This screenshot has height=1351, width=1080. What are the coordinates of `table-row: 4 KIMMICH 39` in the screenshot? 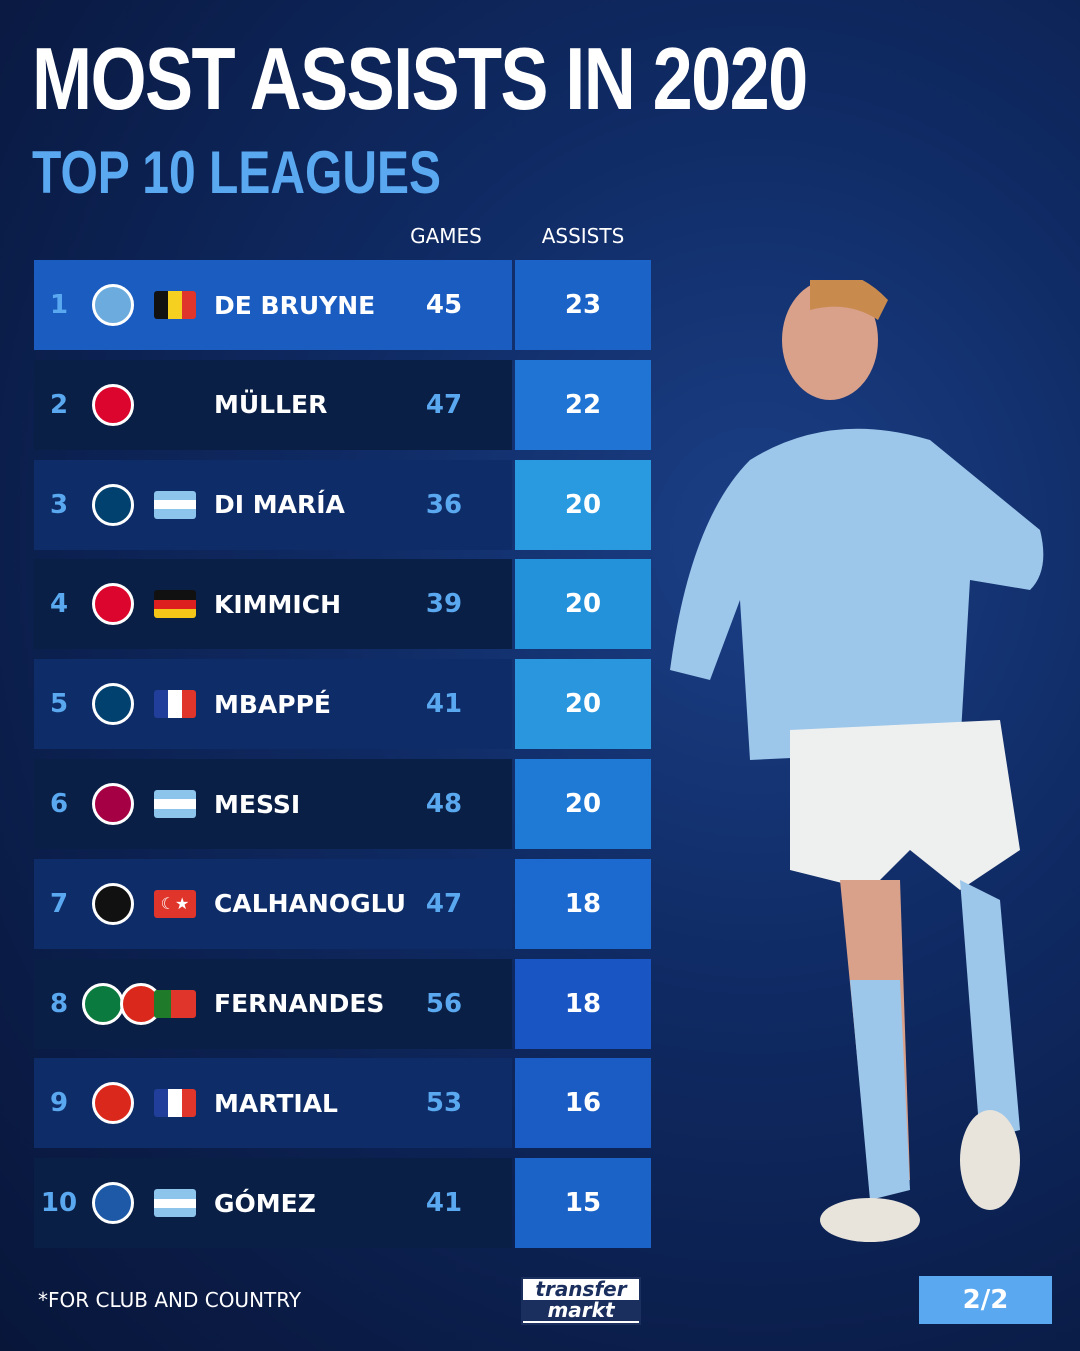 It's located at (273, 604).